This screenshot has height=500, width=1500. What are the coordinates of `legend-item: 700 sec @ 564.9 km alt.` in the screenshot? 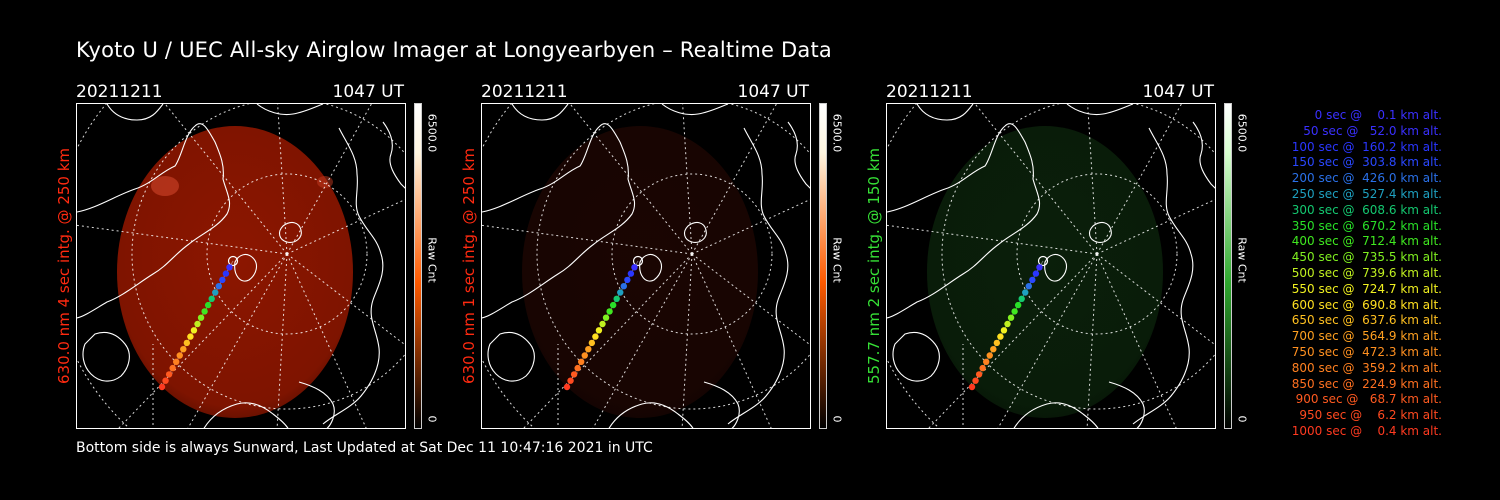 It's located at (1364, 336).